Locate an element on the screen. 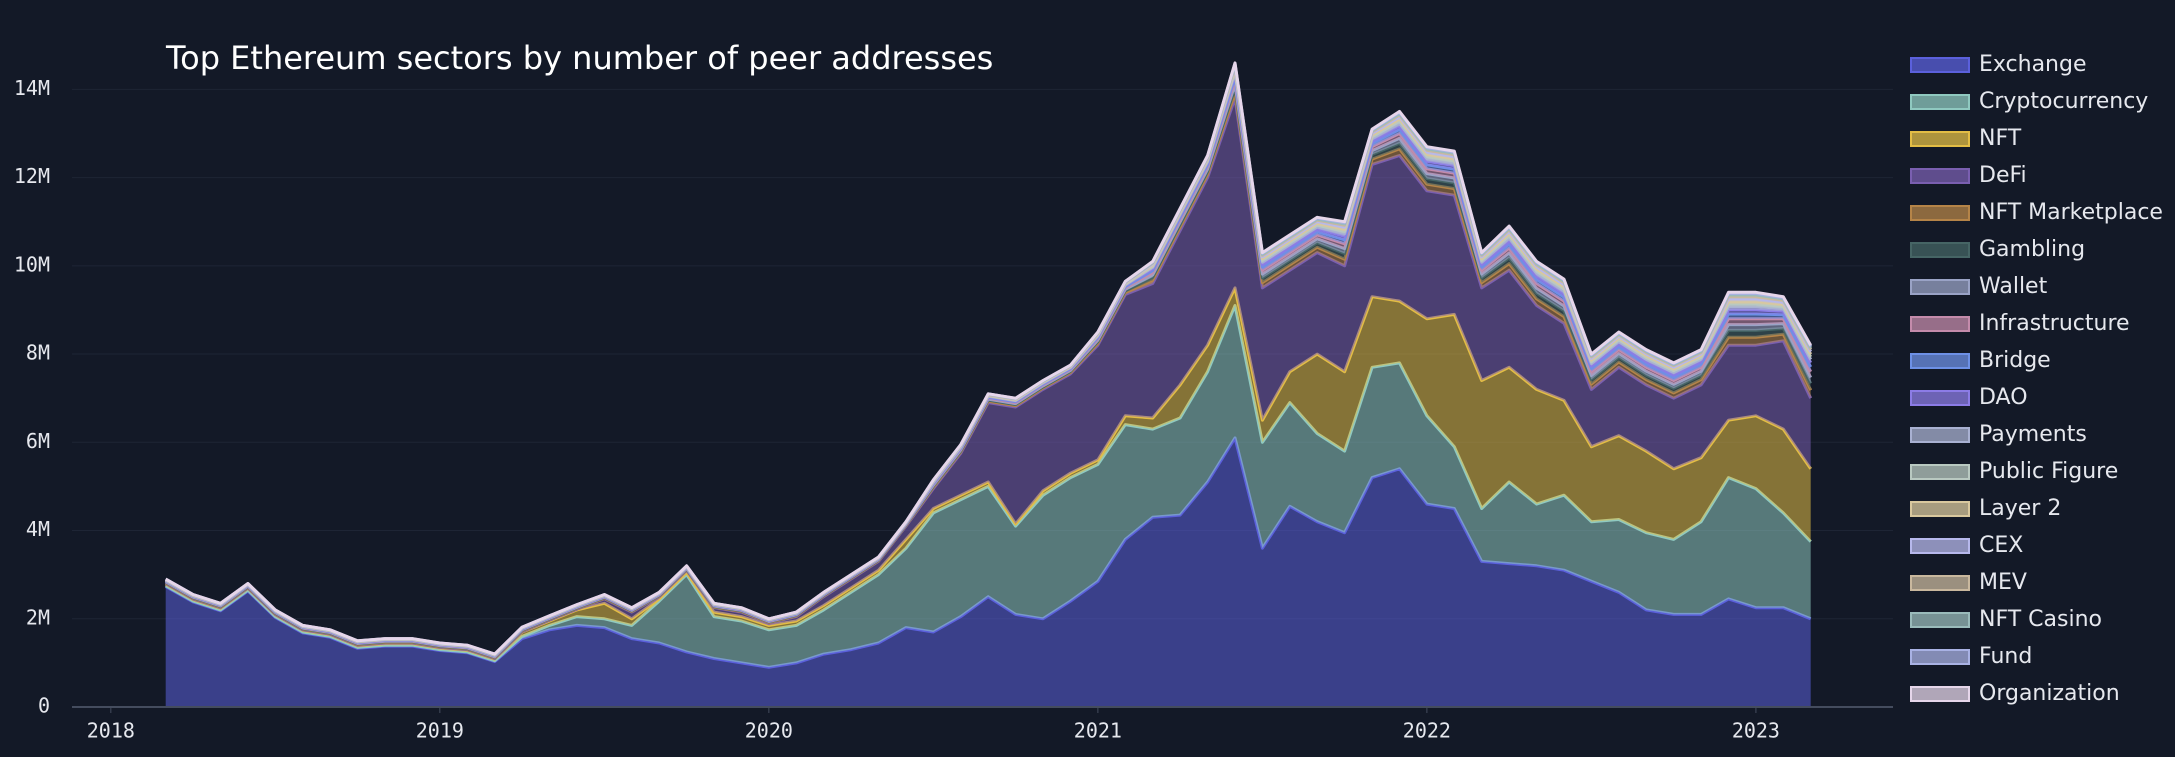  legend-label: MEV is located at coordinates (2003, 582).